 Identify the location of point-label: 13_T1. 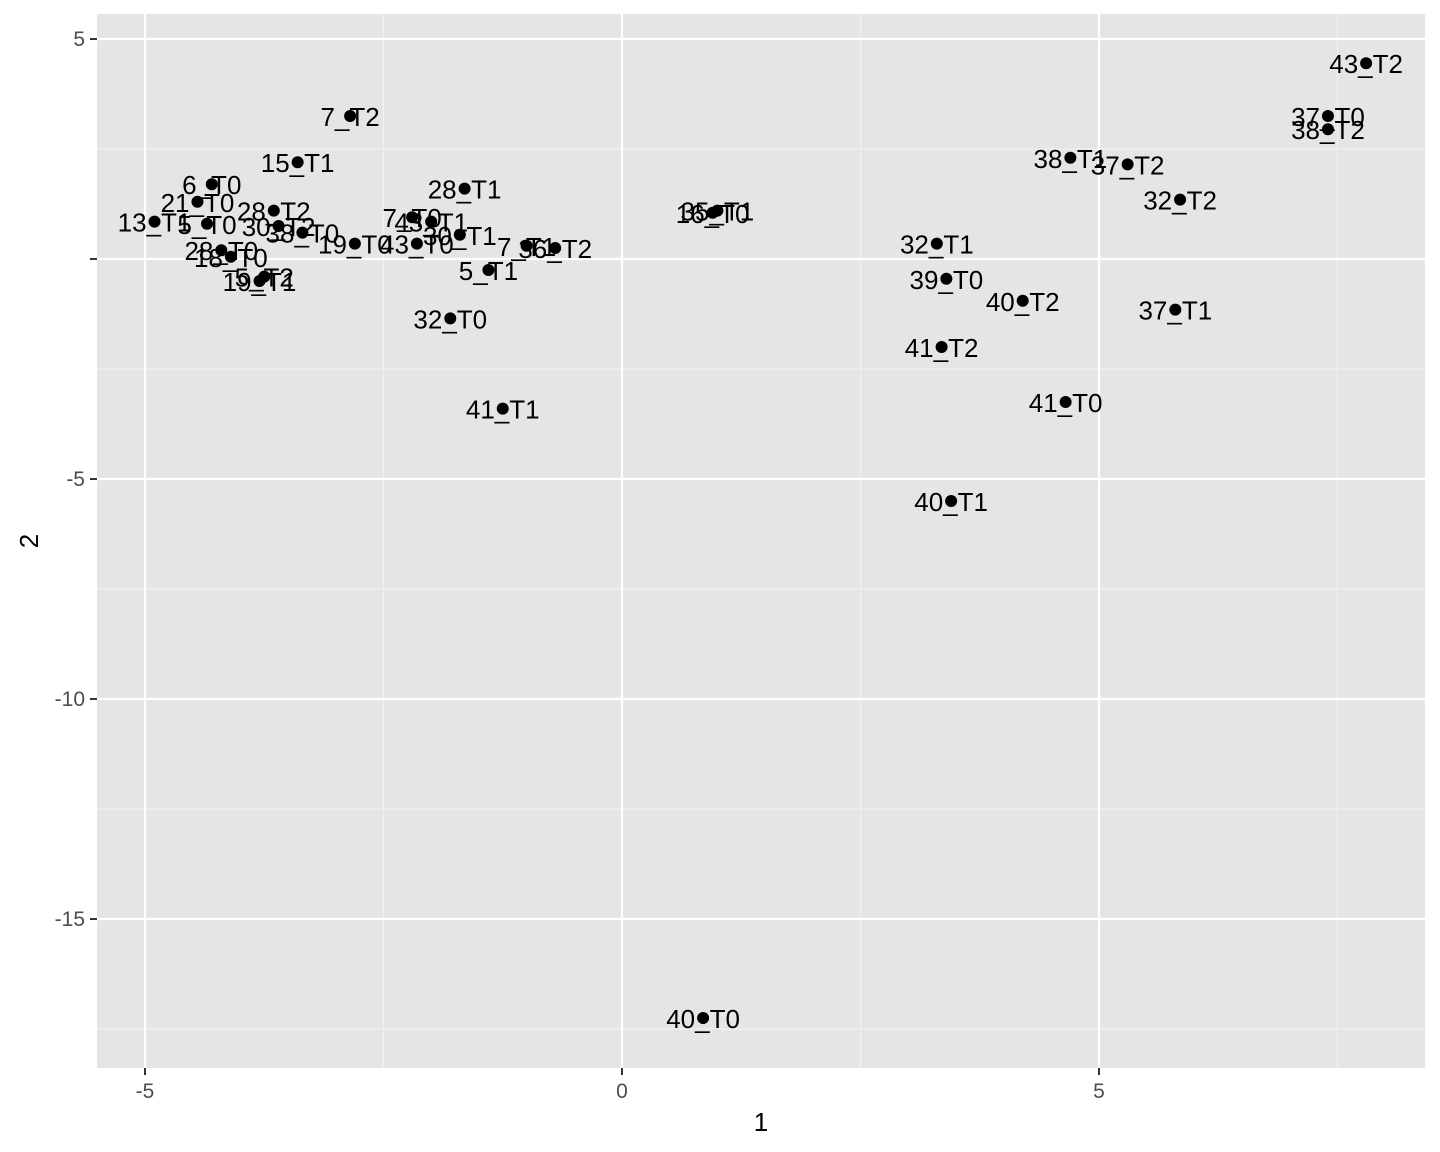
(155, 223).